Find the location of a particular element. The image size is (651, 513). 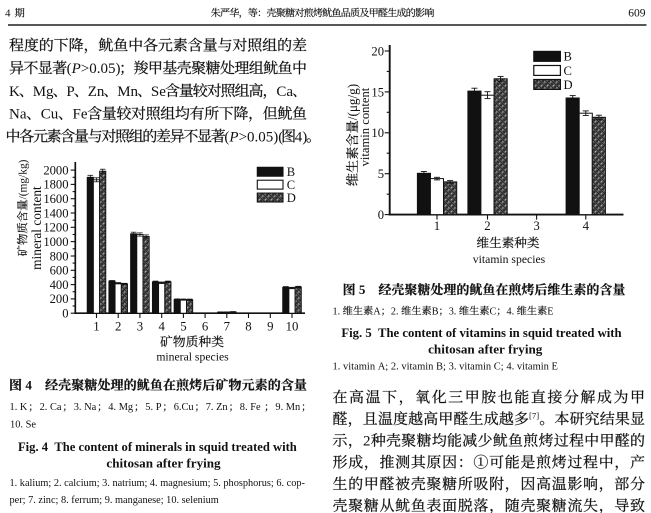

svg-text: 1000 is located at coordinates (55, 242).